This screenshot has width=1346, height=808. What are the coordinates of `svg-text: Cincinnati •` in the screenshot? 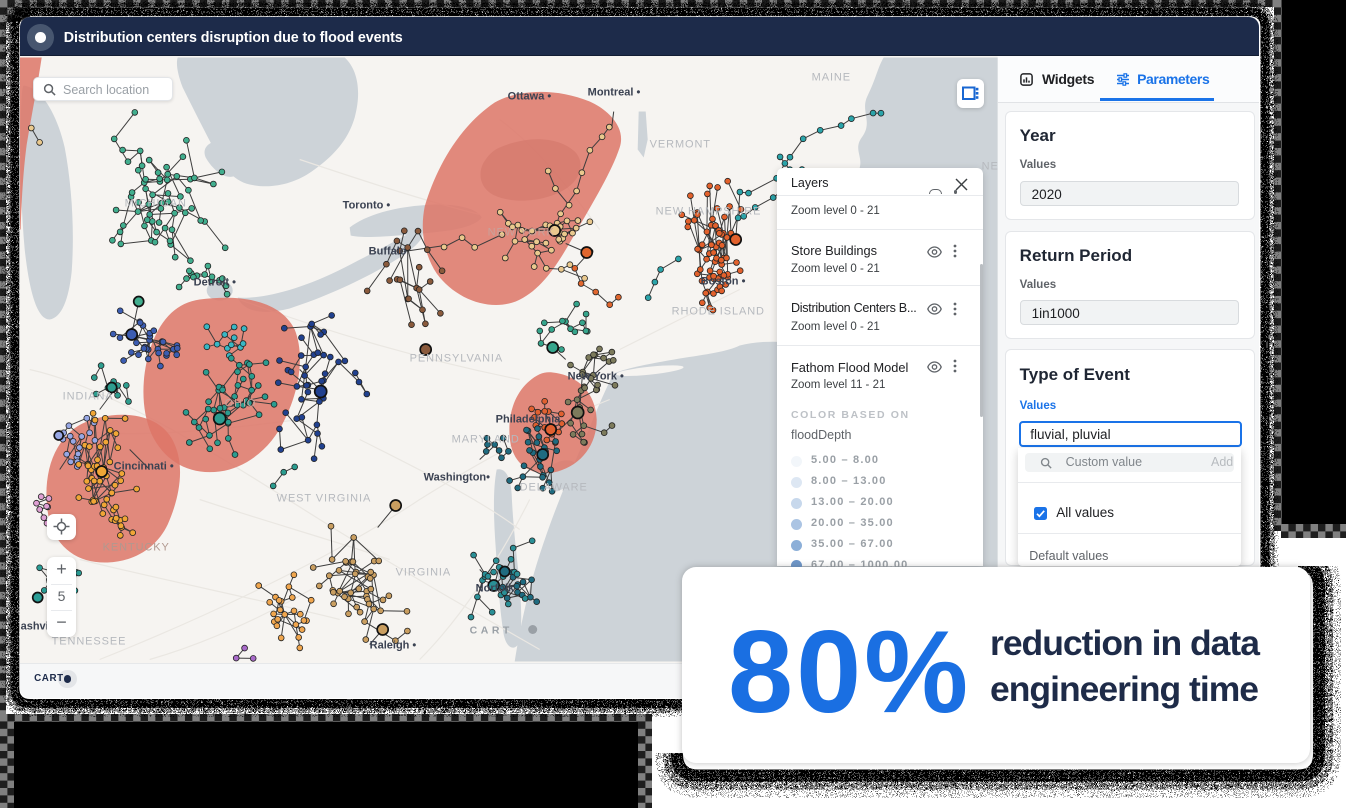 It's located at (144, 467).